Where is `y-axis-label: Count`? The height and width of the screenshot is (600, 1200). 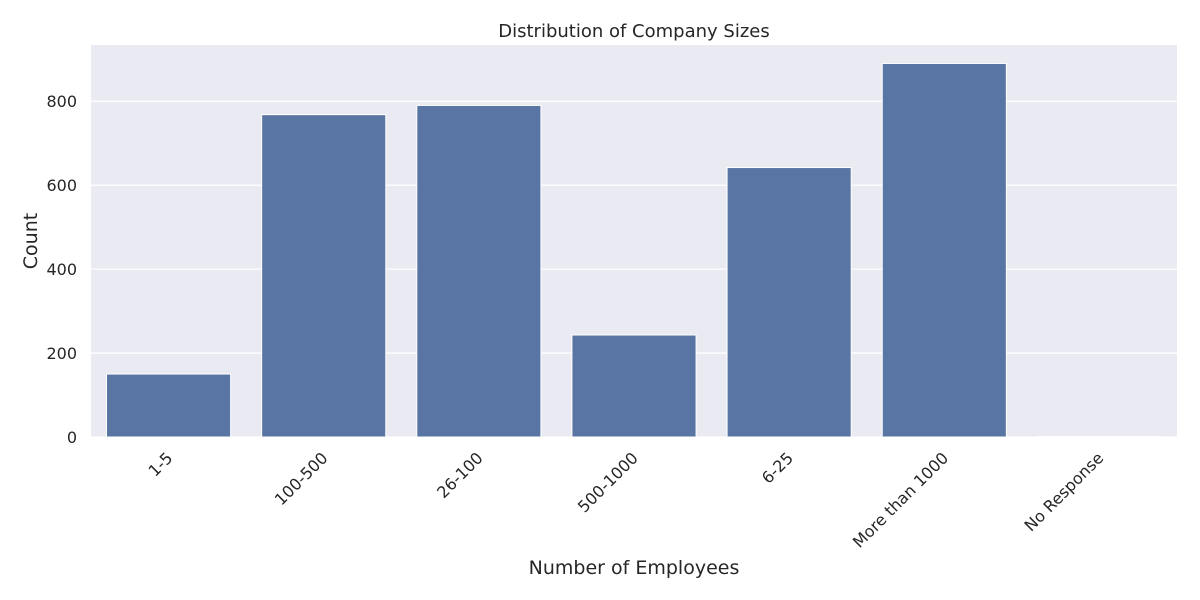 y-axis-label: Count is located at coordinates (31, 241).